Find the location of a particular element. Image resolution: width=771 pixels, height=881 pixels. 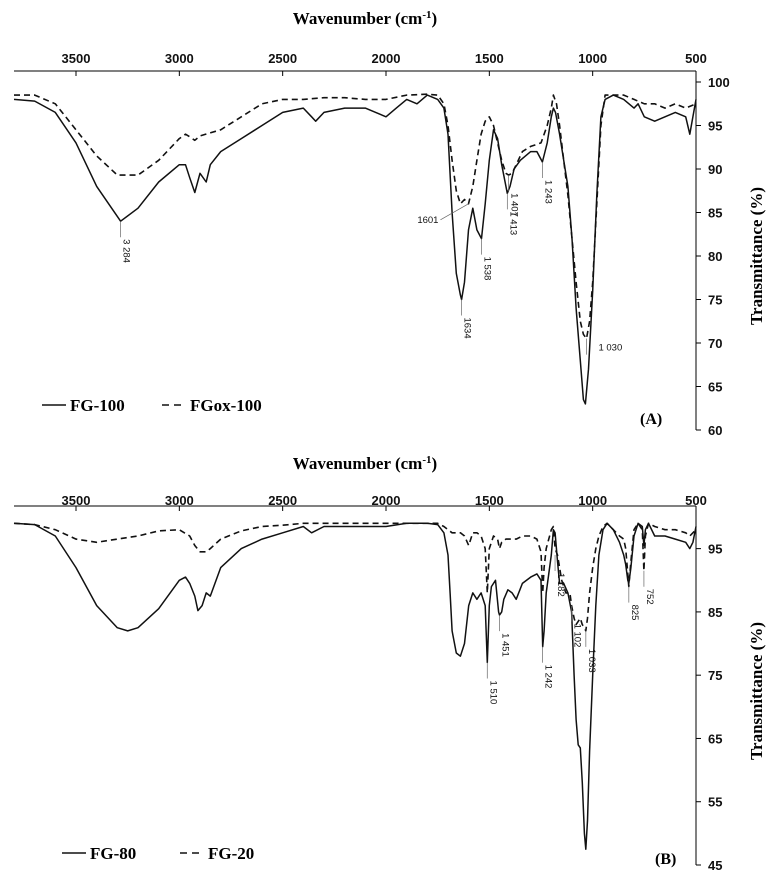

annotation-label: 1634 is located at coordinates (467, 328).